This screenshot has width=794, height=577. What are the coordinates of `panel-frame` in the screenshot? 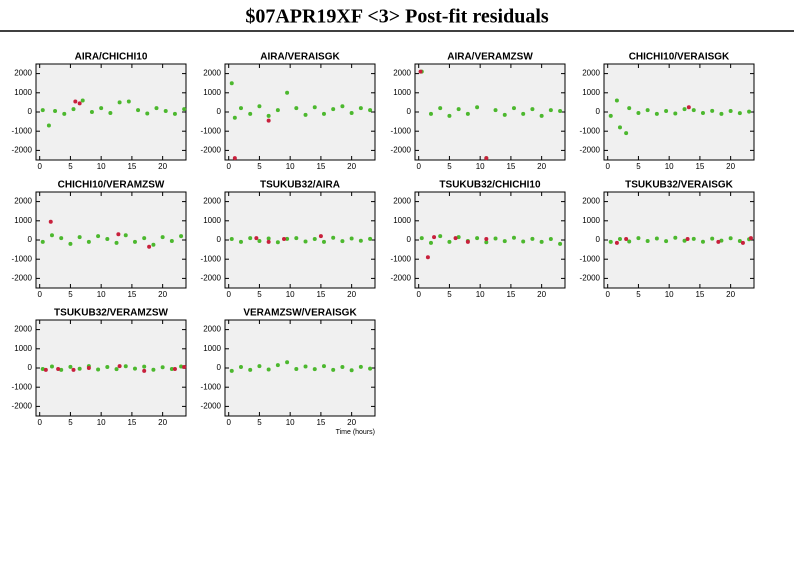 It's located at (490, 112).